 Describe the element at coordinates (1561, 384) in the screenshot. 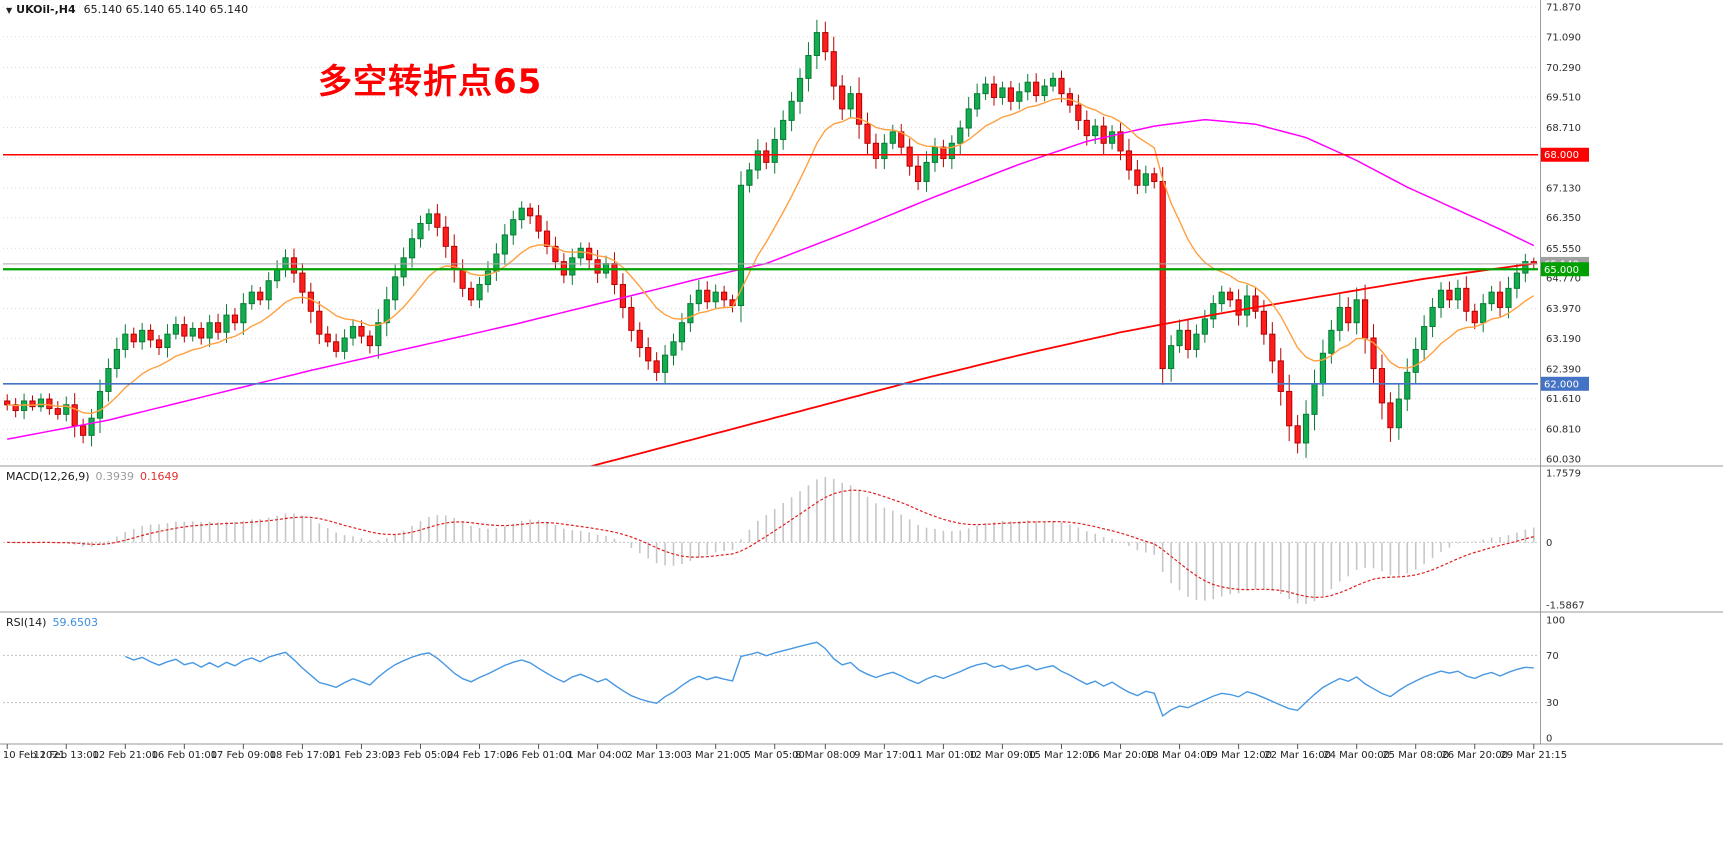

I see `svg-text: 62.000` at that location.